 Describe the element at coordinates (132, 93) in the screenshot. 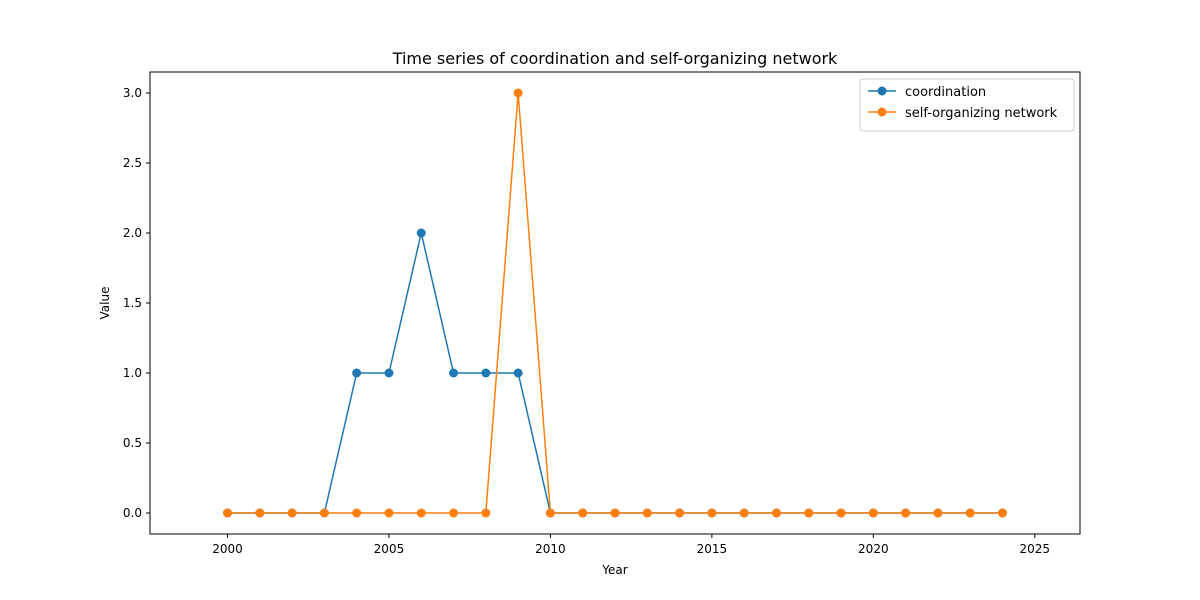

I see `y-tick-label: 3.0` at that location.